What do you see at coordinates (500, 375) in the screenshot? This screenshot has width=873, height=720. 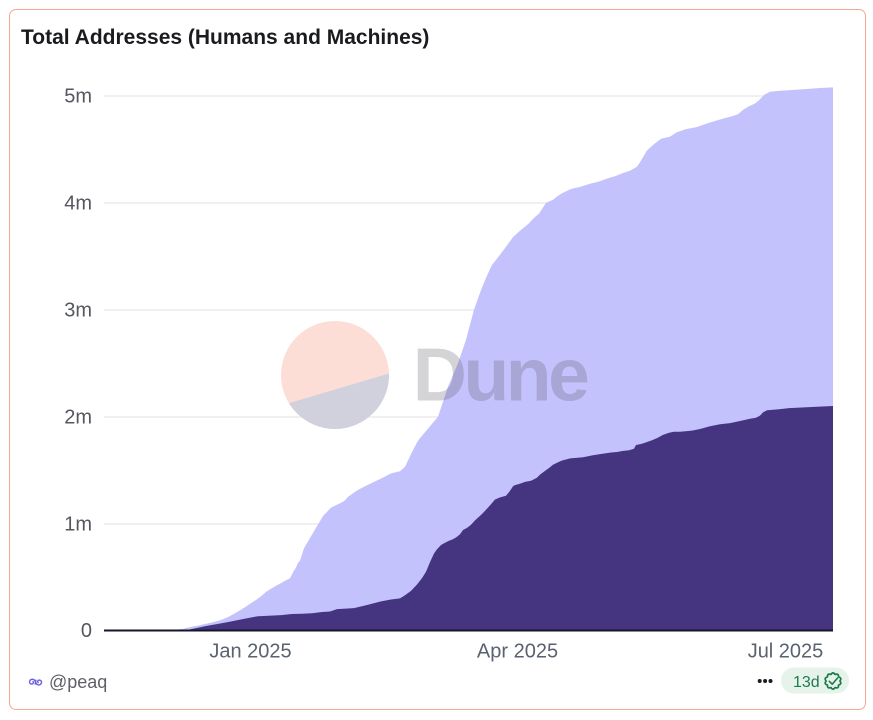 I see `svg-text: Dune` at bounding box center [500, 375].